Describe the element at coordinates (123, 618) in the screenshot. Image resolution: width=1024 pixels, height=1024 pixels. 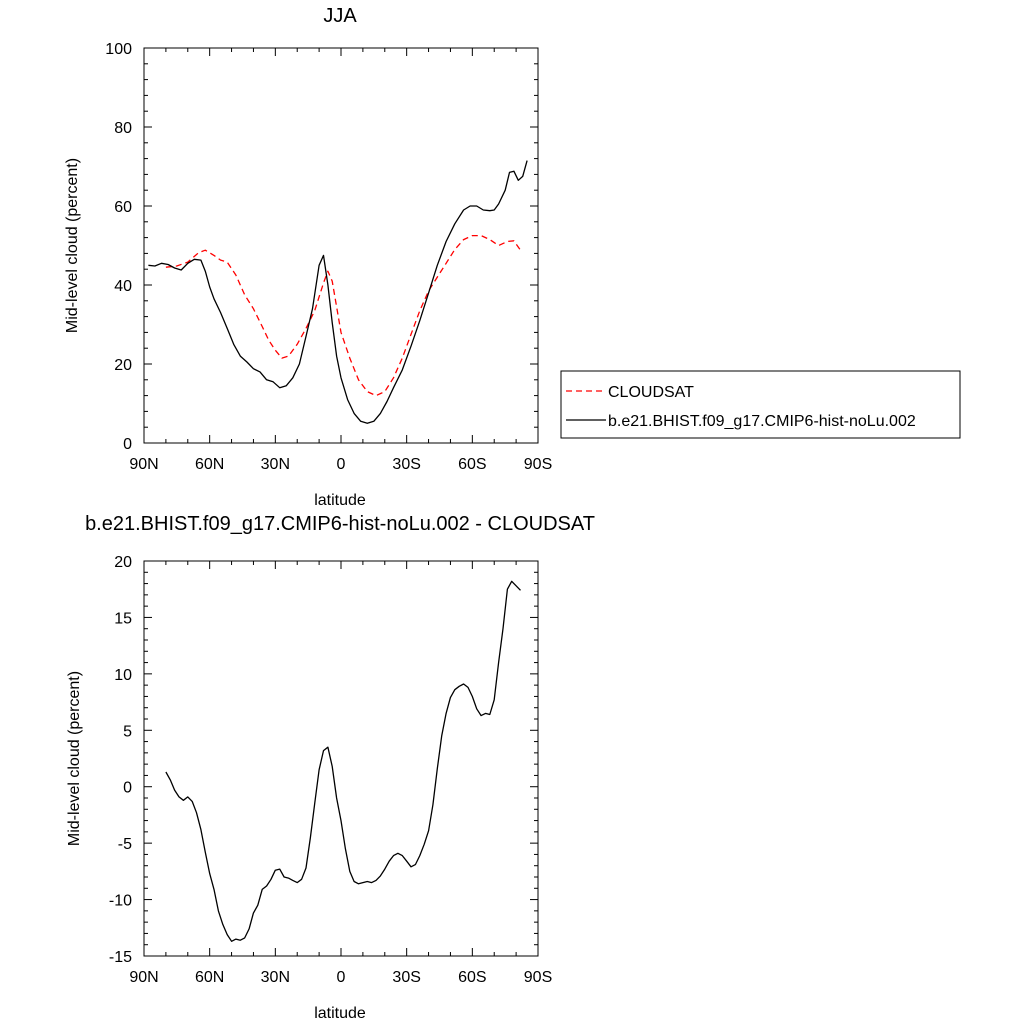
I see `bottom-y-tick-label: 15` at that location.